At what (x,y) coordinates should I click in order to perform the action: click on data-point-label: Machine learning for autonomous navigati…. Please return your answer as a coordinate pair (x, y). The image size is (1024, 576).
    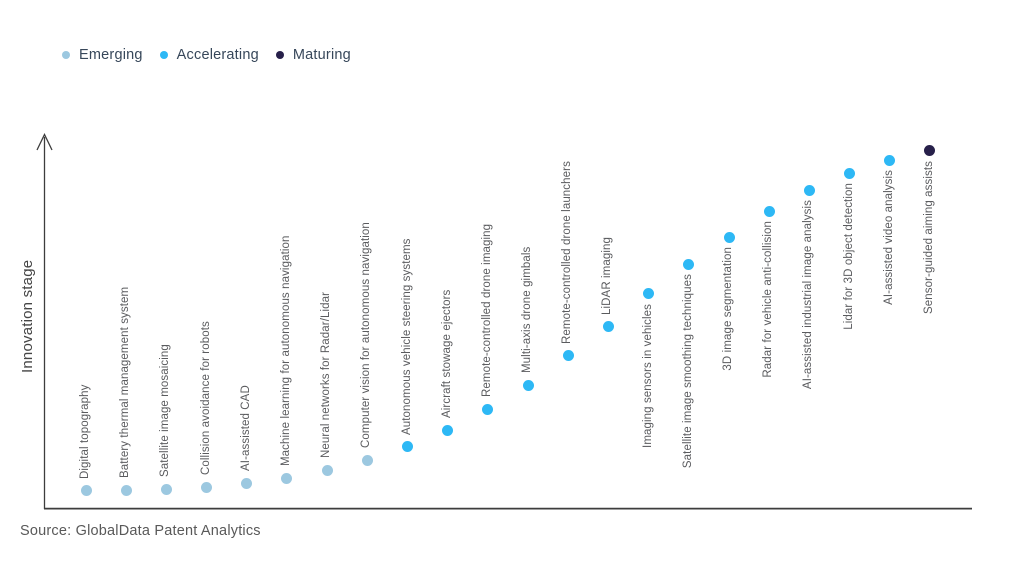
    Looking at the image, I should click on (285, 351).